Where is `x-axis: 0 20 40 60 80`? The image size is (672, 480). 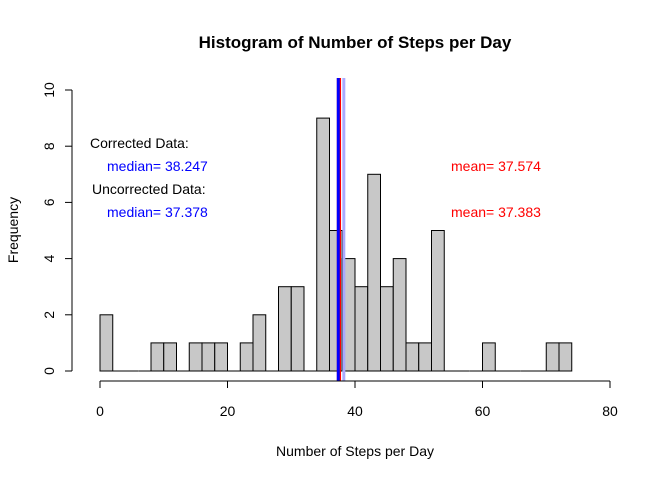 x-axis: 0 20 40 60 80 is located at coordinates (357, 399).